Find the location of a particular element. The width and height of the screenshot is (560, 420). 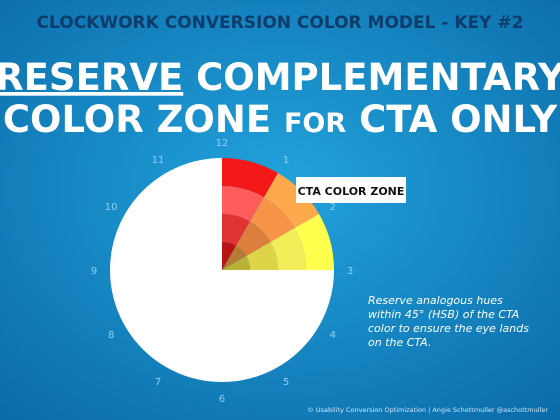

title-start: COLOR ZONE is located at coordinates (137, 119).